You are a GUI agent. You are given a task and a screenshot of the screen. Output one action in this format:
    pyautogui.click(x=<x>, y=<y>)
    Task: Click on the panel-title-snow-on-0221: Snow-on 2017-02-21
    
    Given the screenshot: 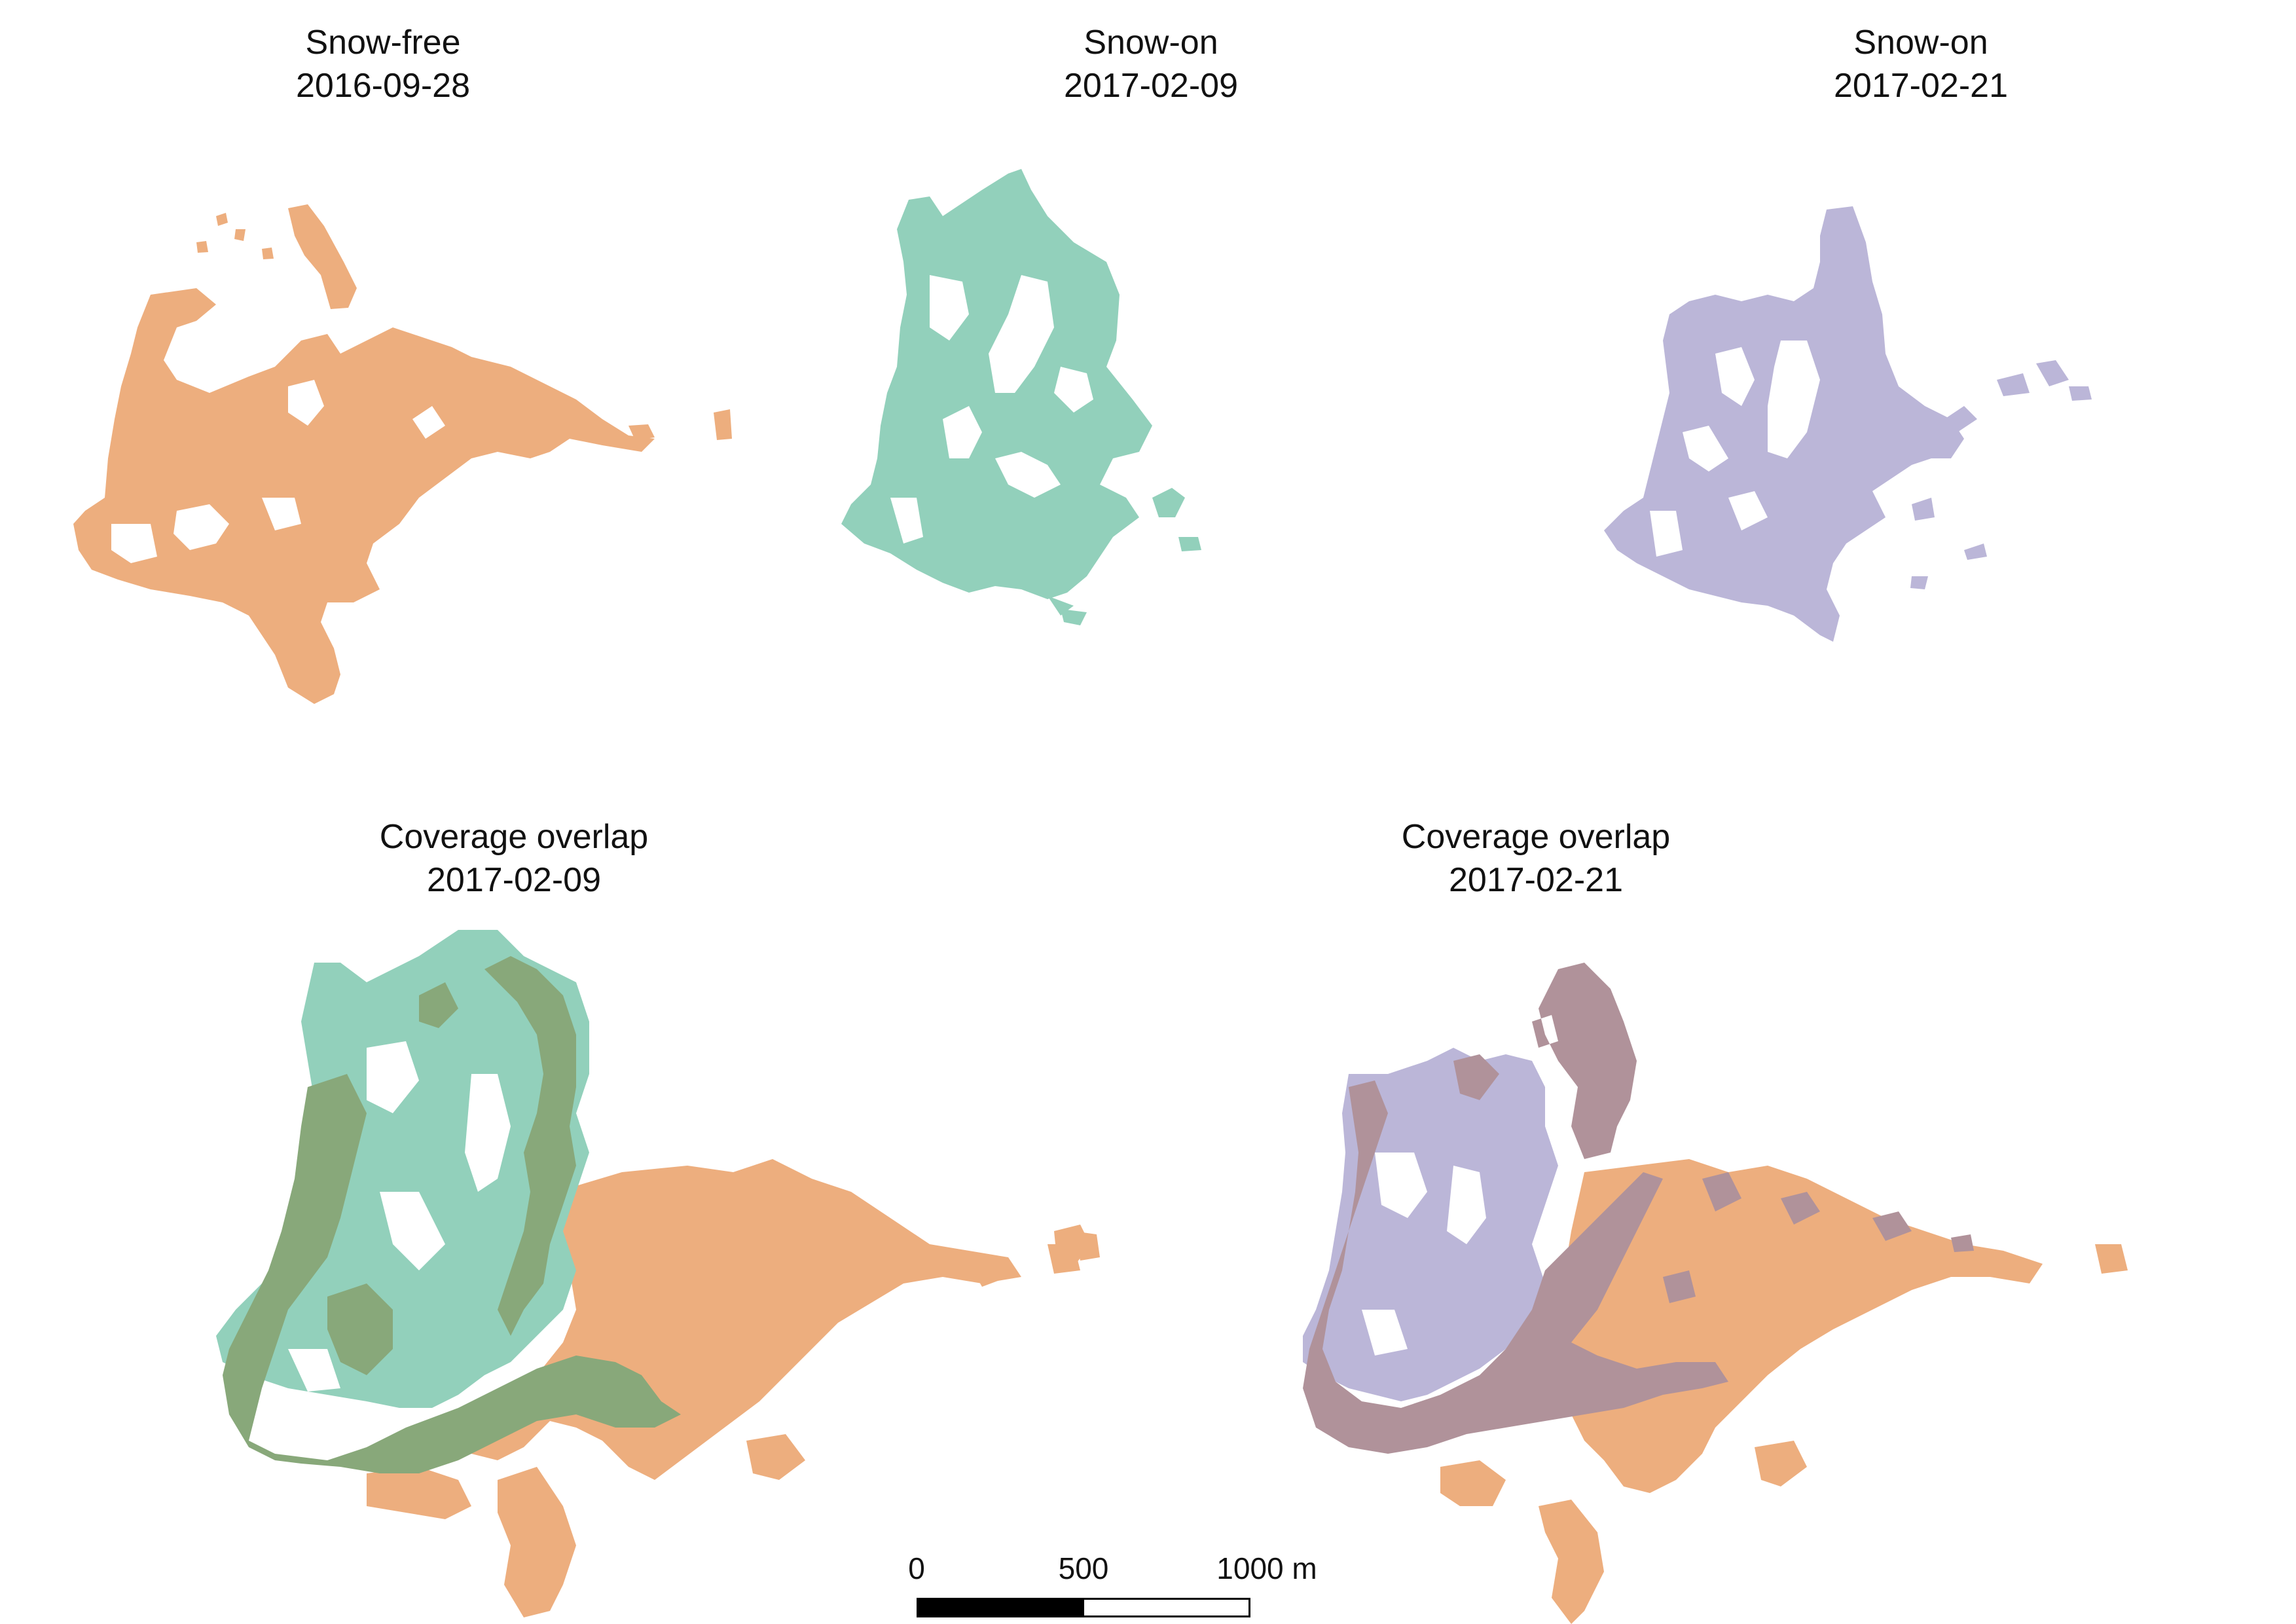 What is the action you would take?
    pyautogui.click(x=1921, y=64)
    